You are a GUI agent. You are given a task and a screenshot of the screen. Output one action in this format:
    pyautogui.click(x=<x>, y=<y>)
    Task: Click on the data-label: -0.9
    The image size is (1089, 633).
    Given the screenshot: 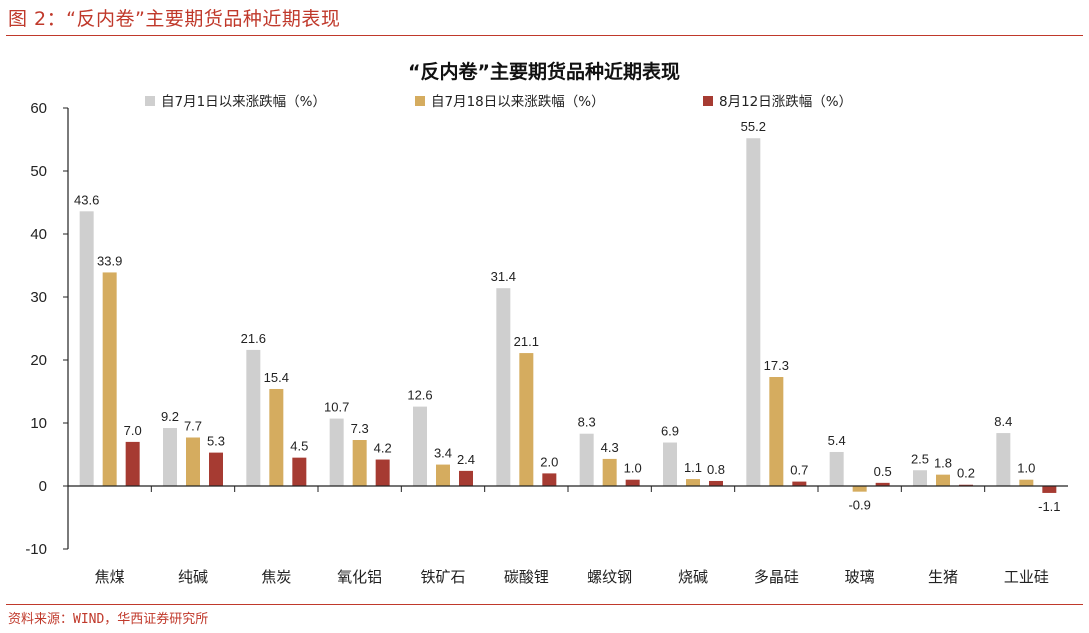 What is the action you would take?
    pyautogui.click(x=859, y=505)
    